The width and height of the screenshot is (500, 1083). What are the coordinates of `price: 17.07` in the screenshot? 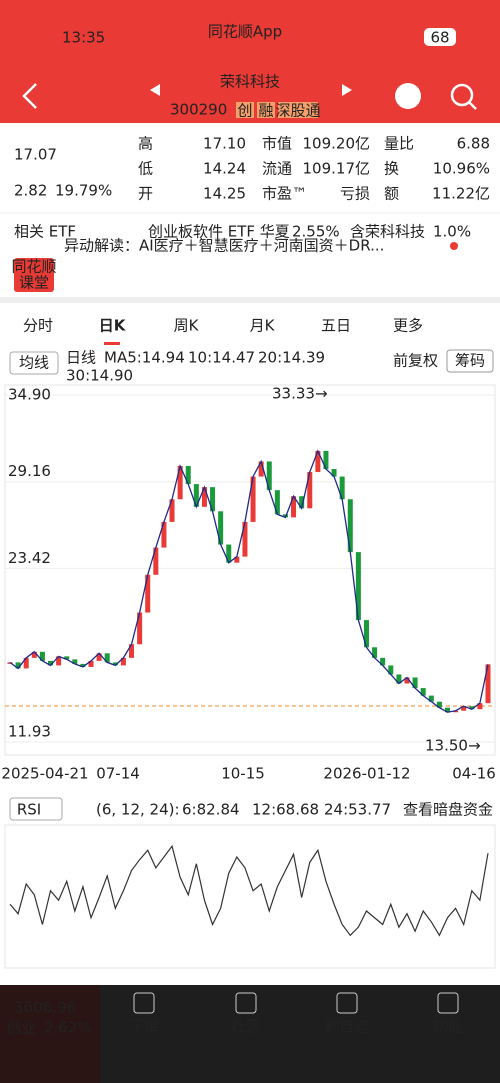 It's located at (35, 155).